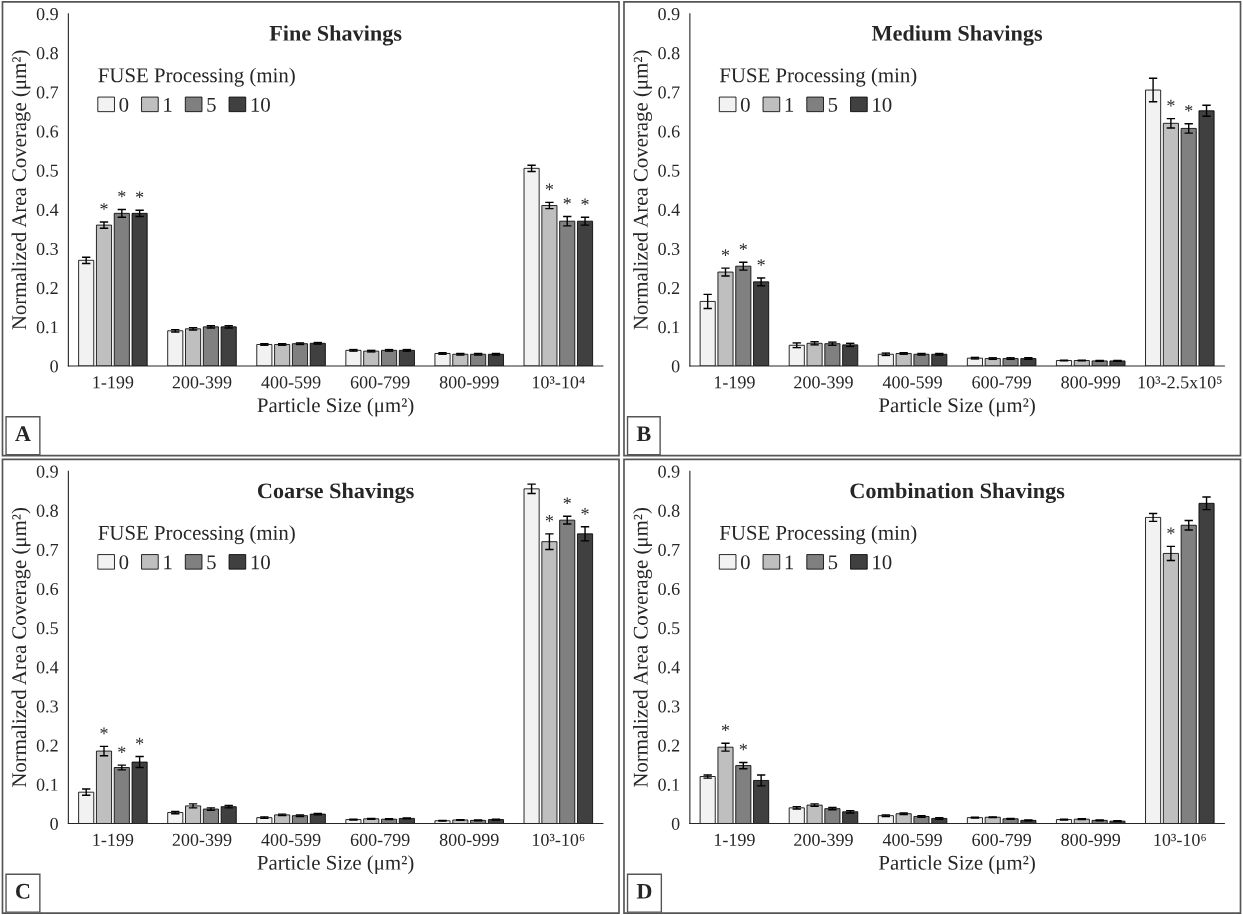 This screenshot has width=1243, height=915. I want to click on text: C, so click(23, 891).